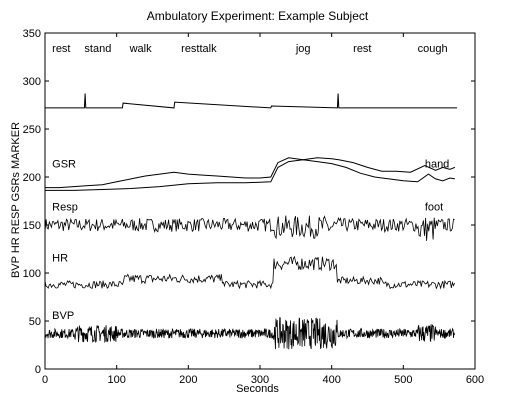 The width and height of the screenshot is (515, 403). What do you see at coordinates (437, 164) in the screenshot?
I see `series-label: hand` at bounding box center [437, 164].